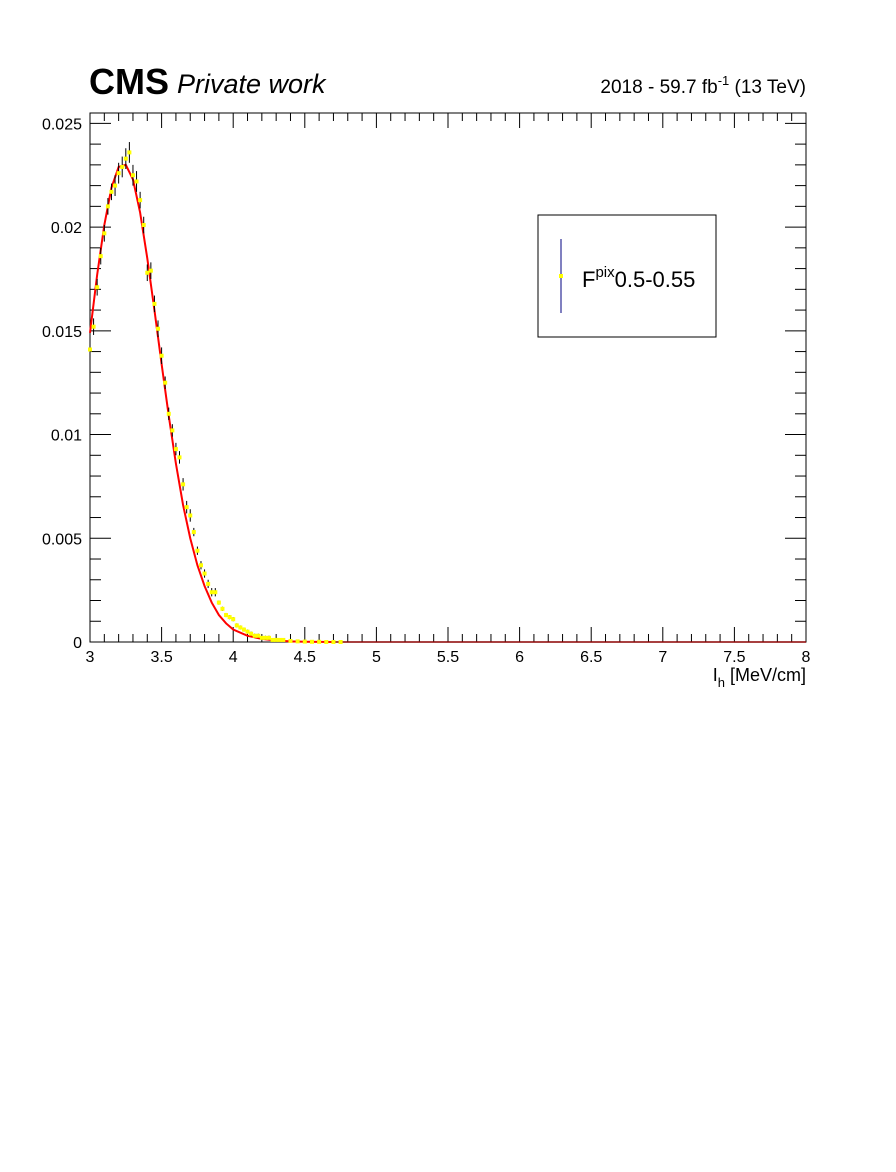  I want to click on y-tick-label: 0, so click(77, 643).